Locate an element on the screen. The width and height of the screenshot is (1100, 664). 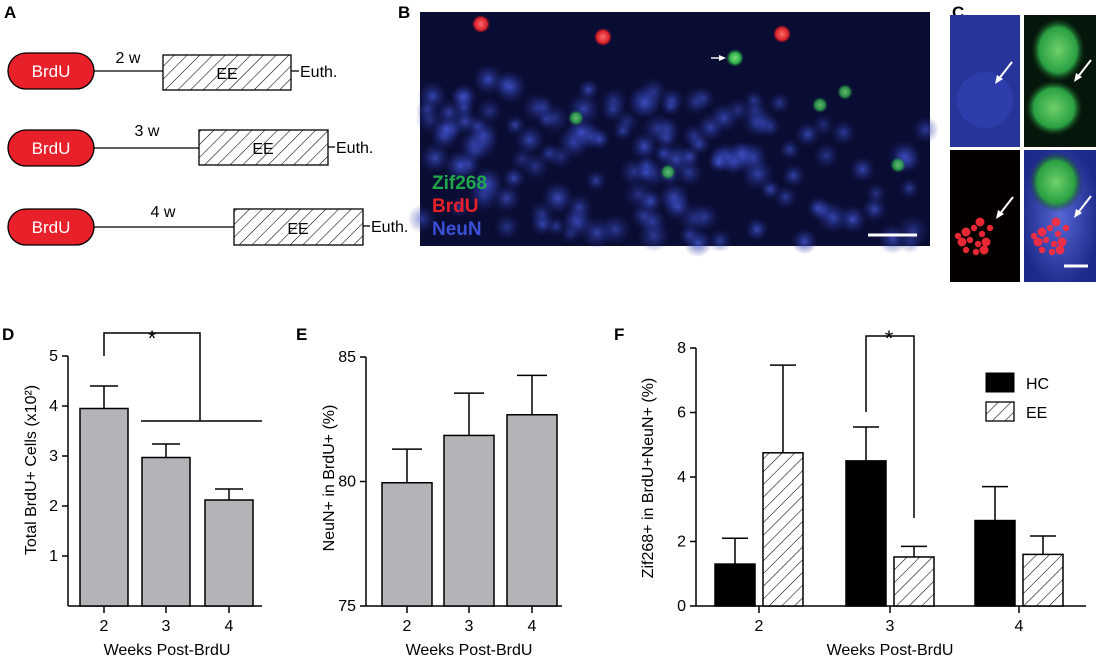
y-tick-label: 6 is located at coordinates (681, 413).